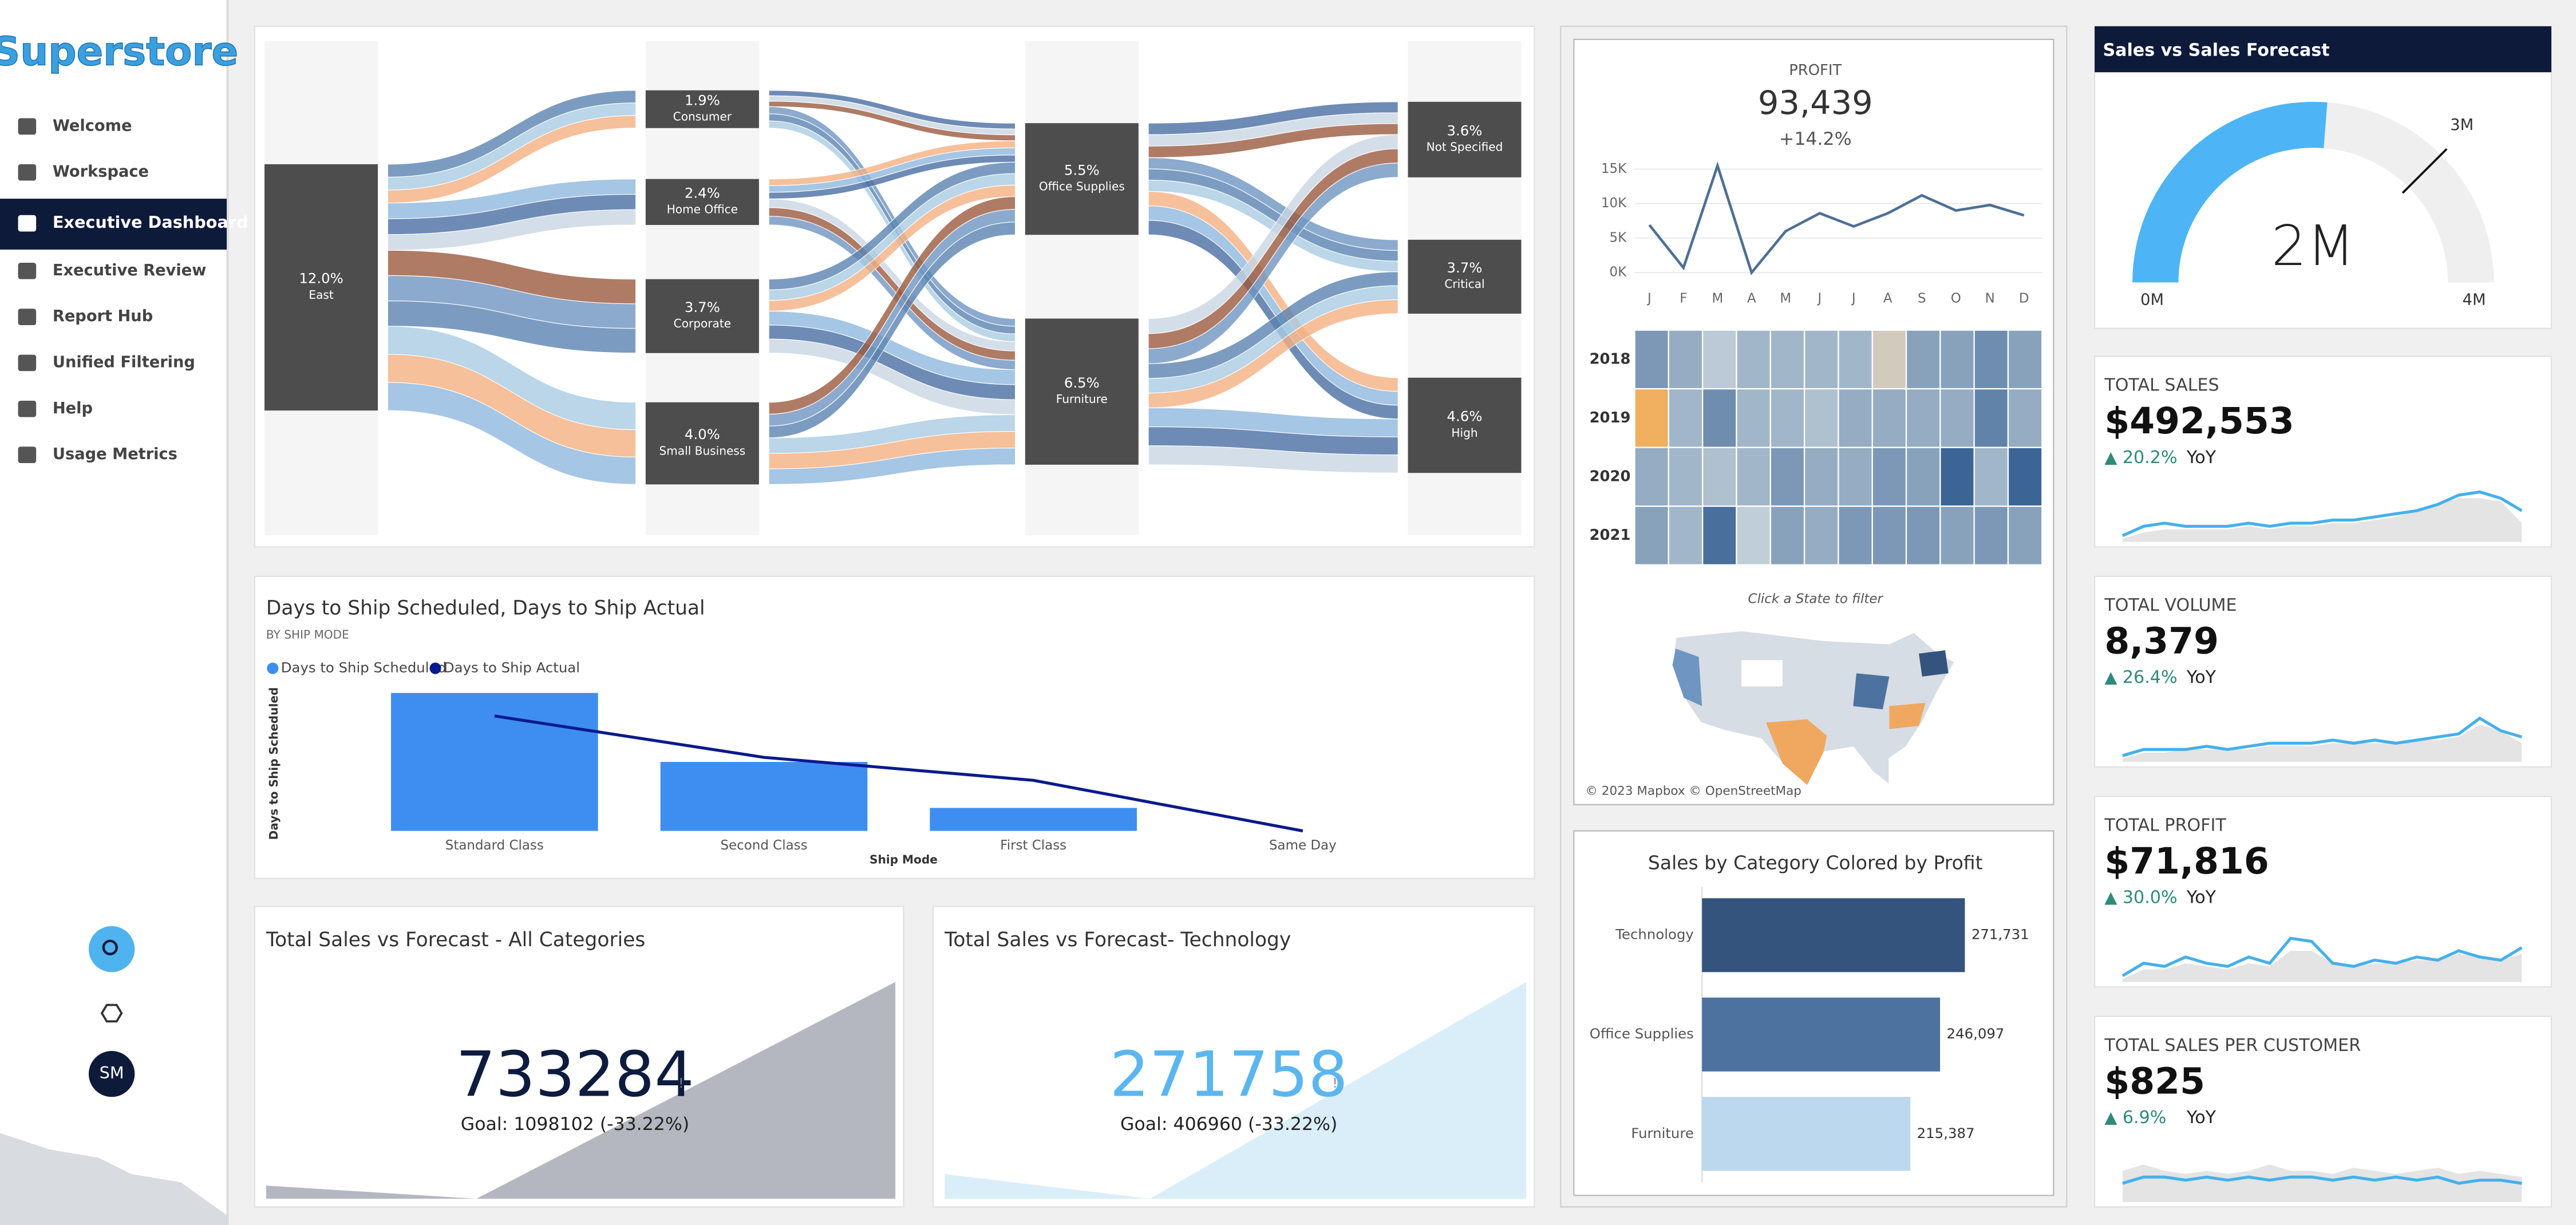  Describe the element at coordinates (1946, 1133) in the screenshot. I see `value-label: 215,387` at that location.